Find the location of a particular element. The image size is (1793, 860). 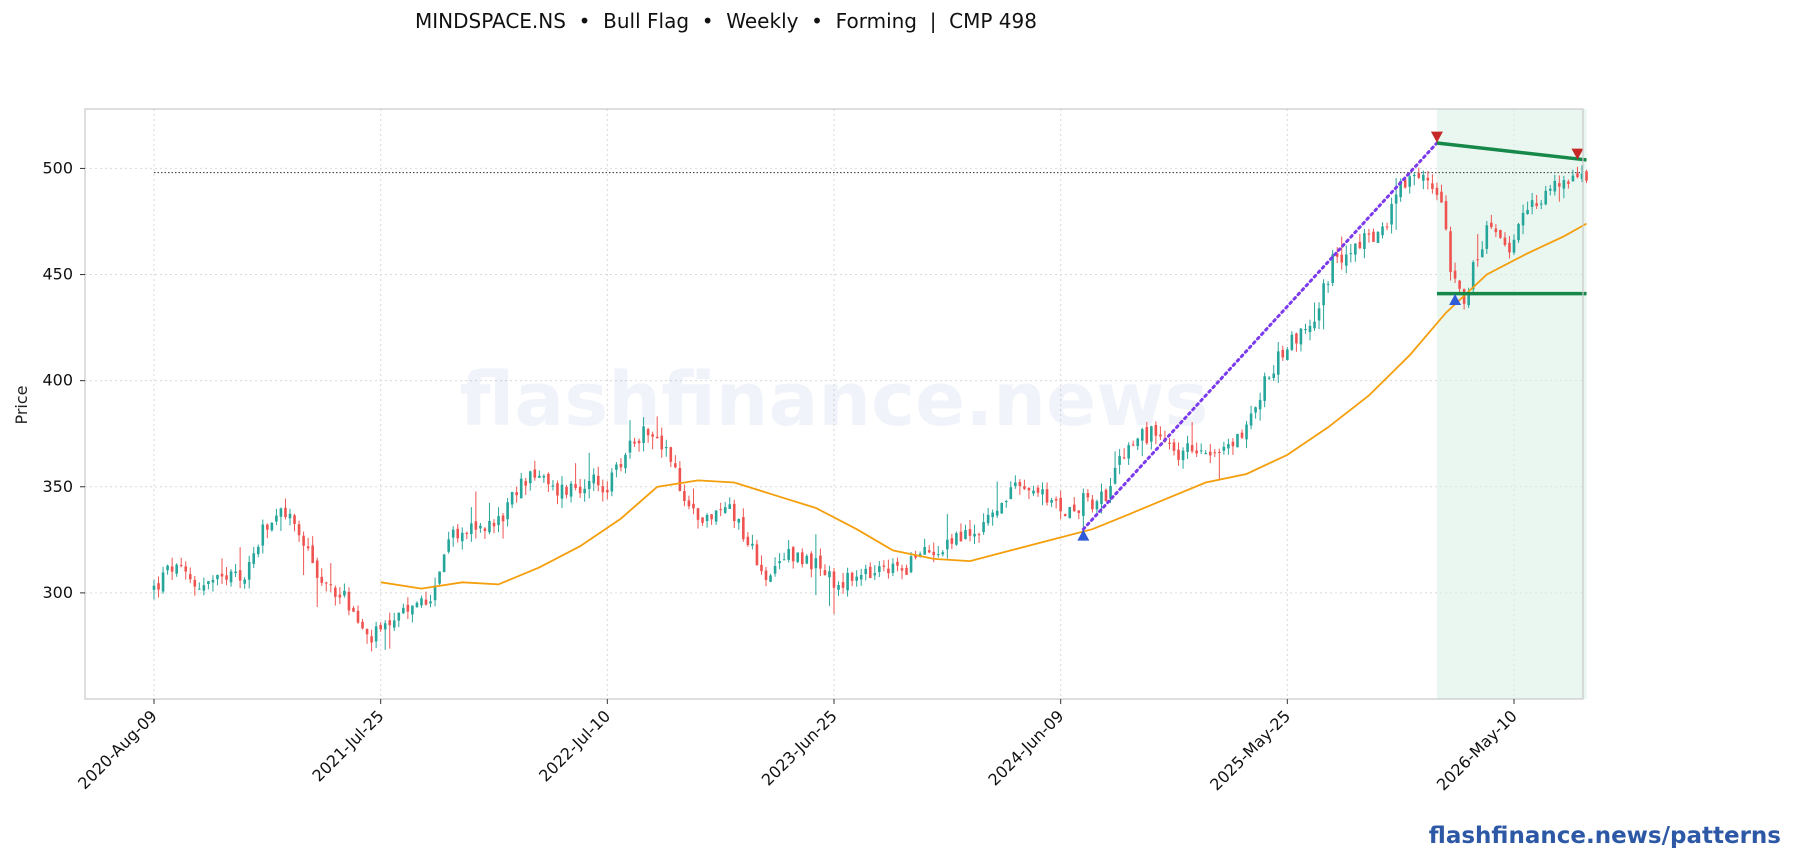

watermark: flashfinance.news is located at coordinates (833, 400).